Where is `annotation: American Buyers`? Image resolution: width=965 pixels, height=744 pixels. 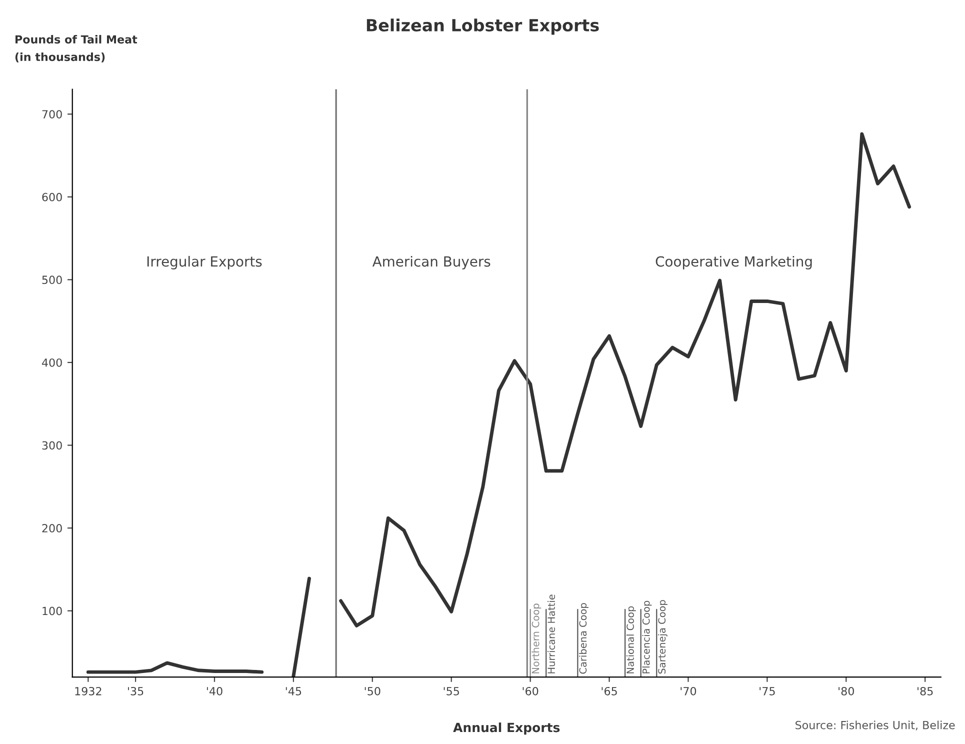
annotation: American Buyers is located at coordinates (431, 263).